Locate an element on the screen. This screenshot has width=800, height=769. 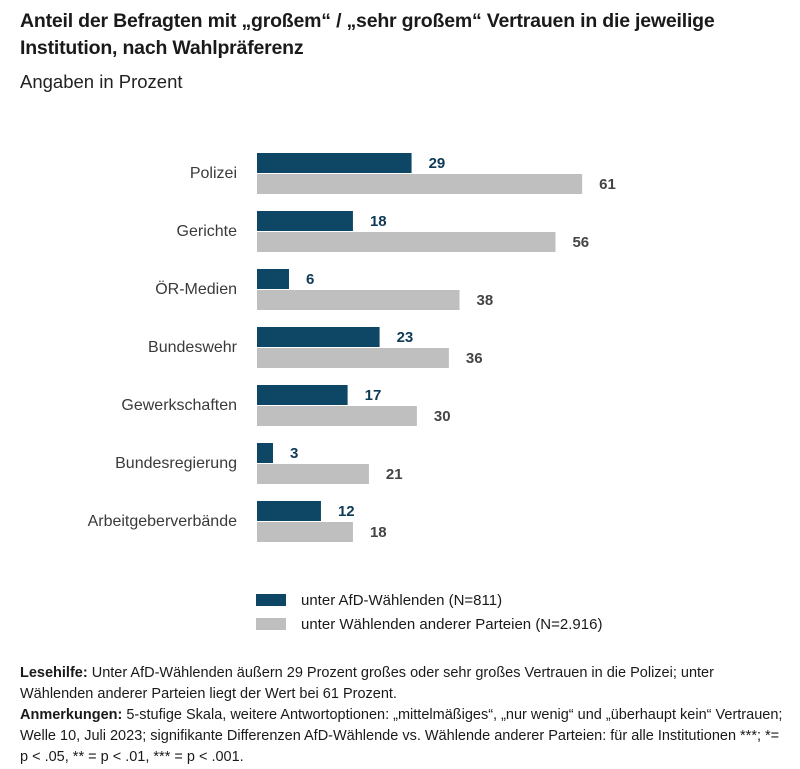
bar-others-bundesregierung is located at coordinates (313, 474).